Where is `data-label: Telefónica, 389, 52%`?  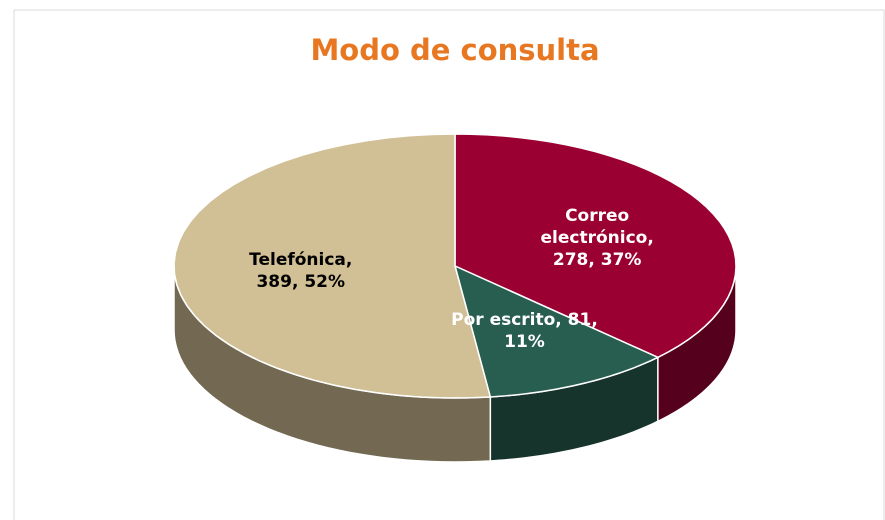
data-label: Telefónica, 389, 52% is located at coordinates (301, 270).